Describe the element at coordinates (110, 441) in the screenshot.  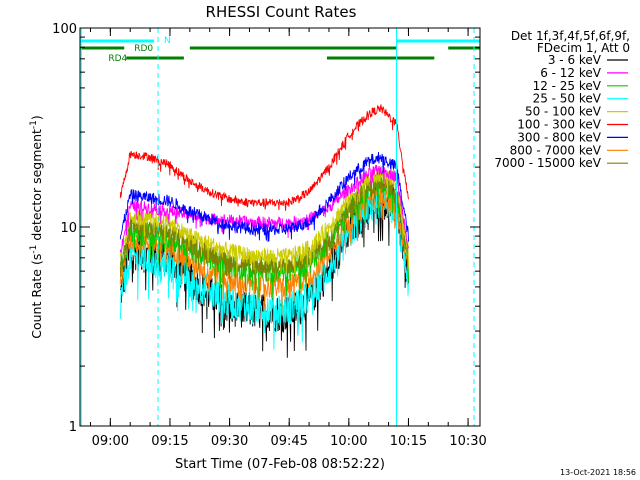
I see `x-tick-label-09-00: 09:00` at that location.